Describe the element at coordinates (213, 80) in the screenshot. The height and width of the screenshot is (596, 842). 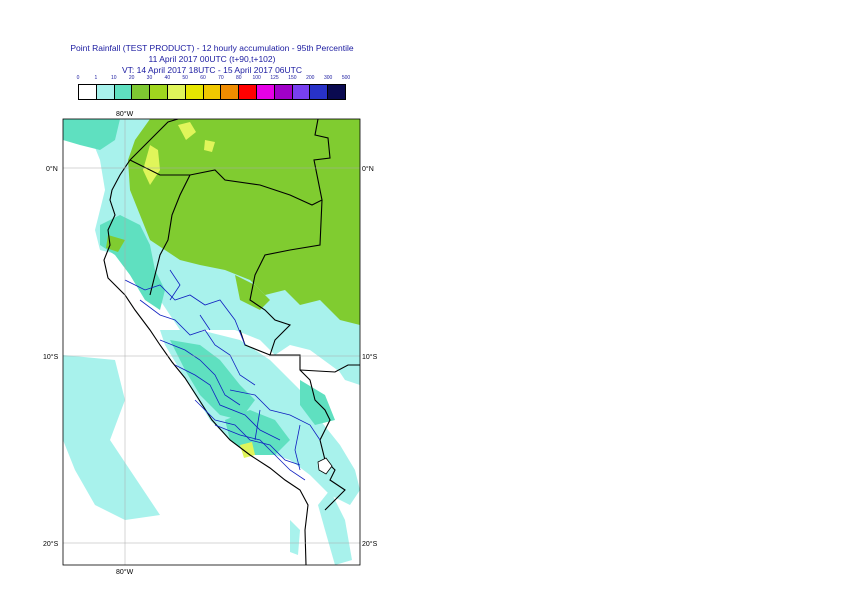
I see `legend-tick-labels: 0 1 10 20 30 40 50 60 70 80 100 125 150 200 300 500` at that location.